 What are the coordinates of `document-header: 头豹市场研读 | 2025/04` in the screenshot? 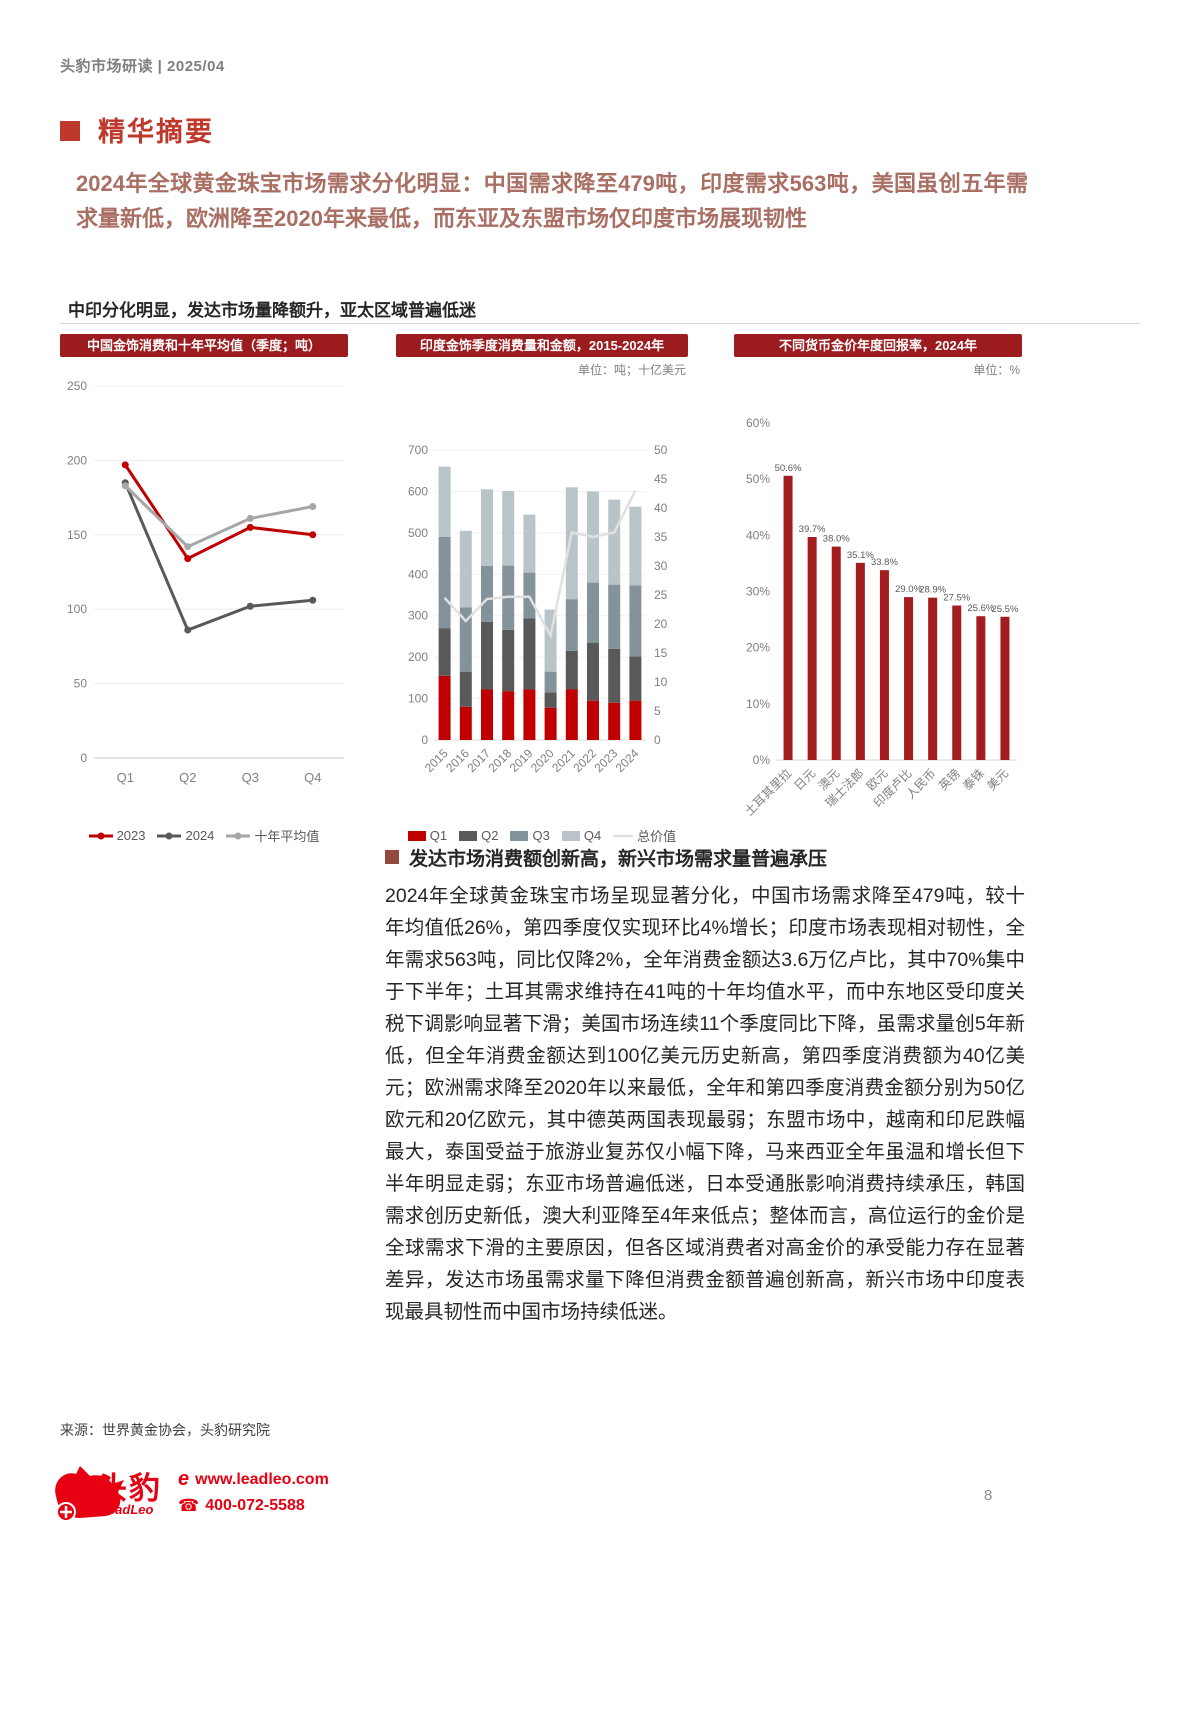 It's located at (142, 66).